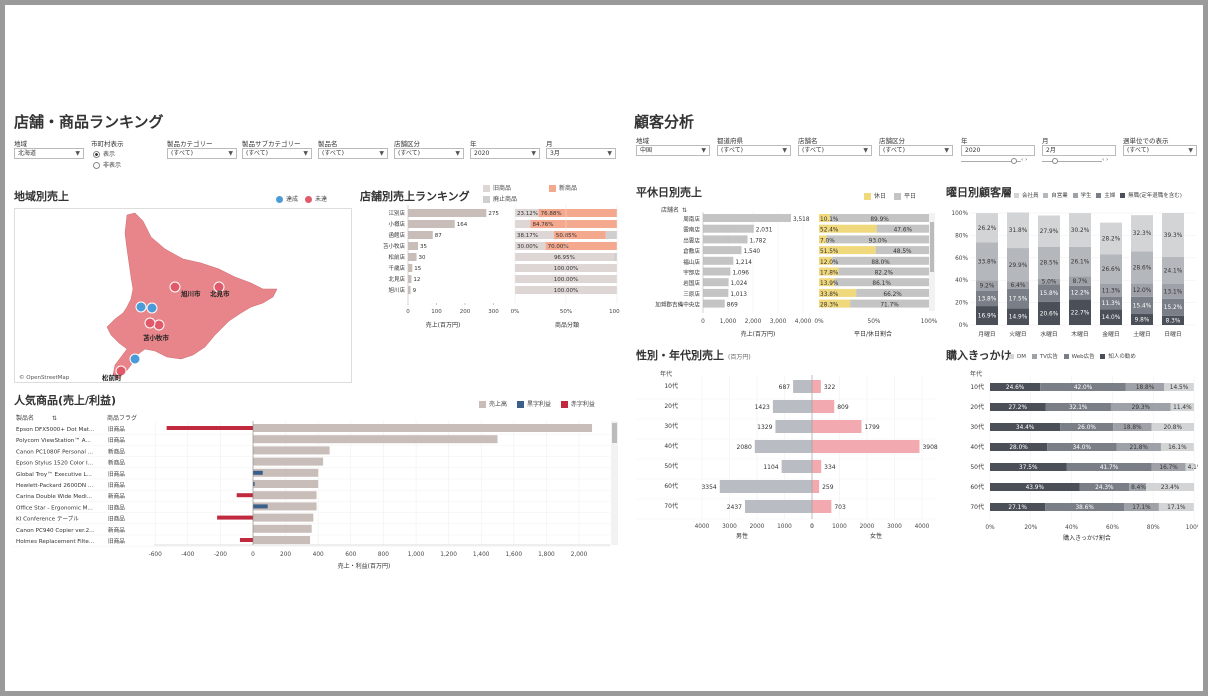 This screenshot has width=1208, height=696. Describe the element at coordinates (718, 260) in the screenshot. I see `sales-bar` at that location.